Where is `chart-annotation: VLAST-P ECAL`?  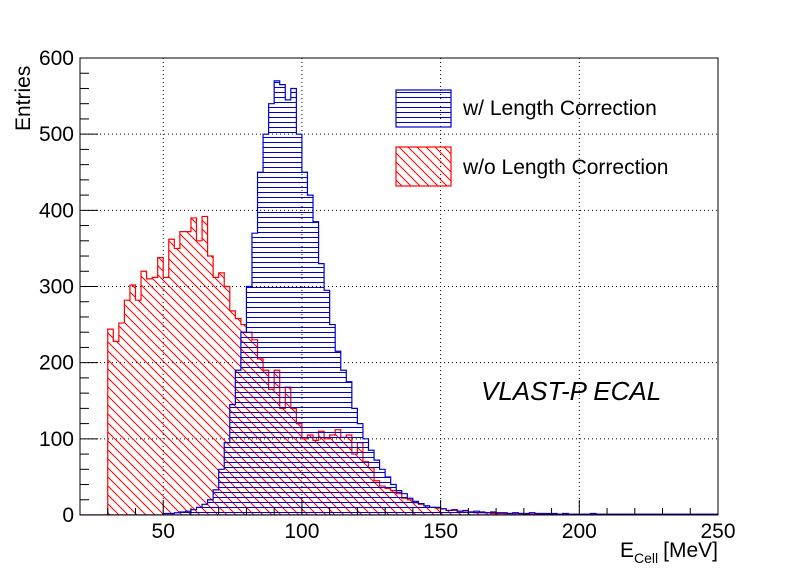 chart-annotation: VLAST-P ECAL is located at coordinates (571, 391).